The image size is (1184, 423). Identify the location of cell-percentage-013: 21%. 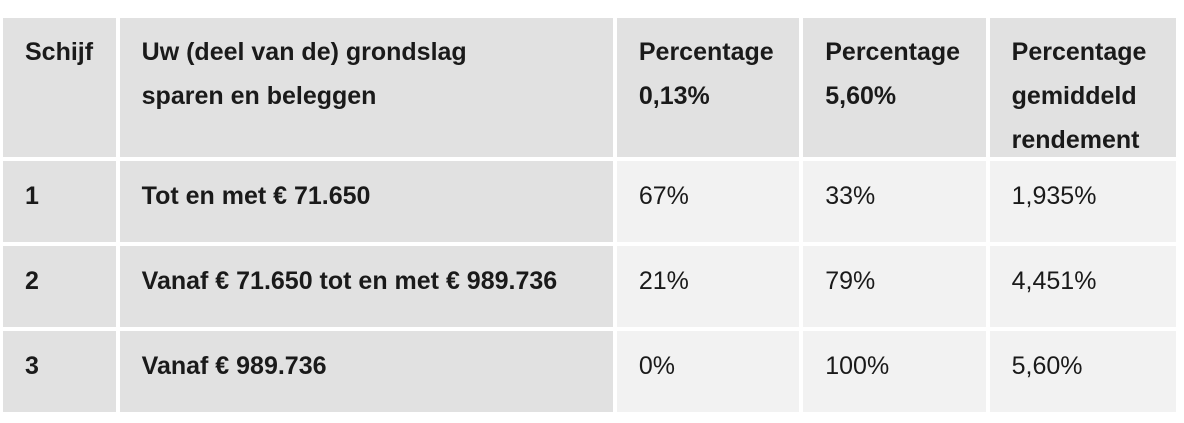
(708, 286).